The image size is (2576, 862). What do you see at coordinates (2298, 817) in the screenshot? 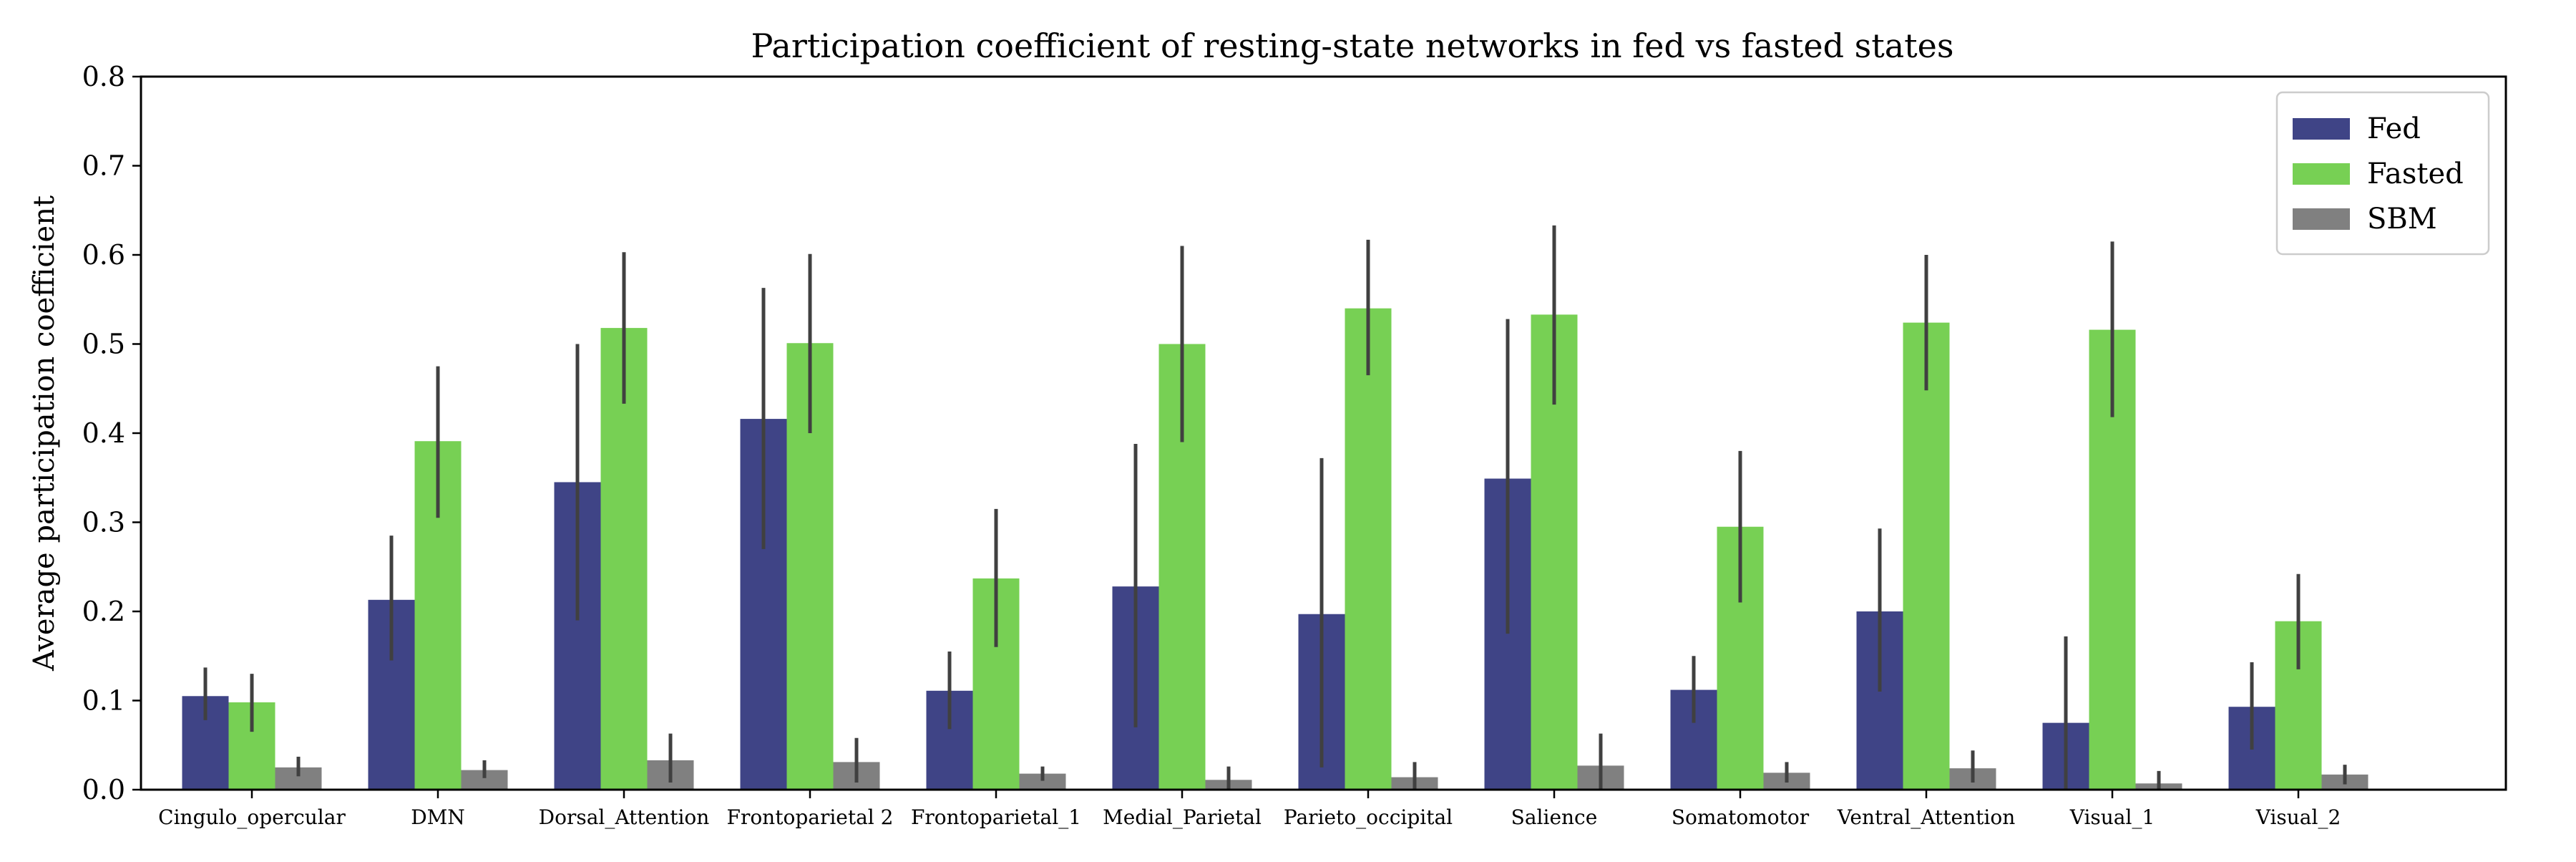
I see `x-tick-label: Visual_2` at bounding box center [2298, 817].